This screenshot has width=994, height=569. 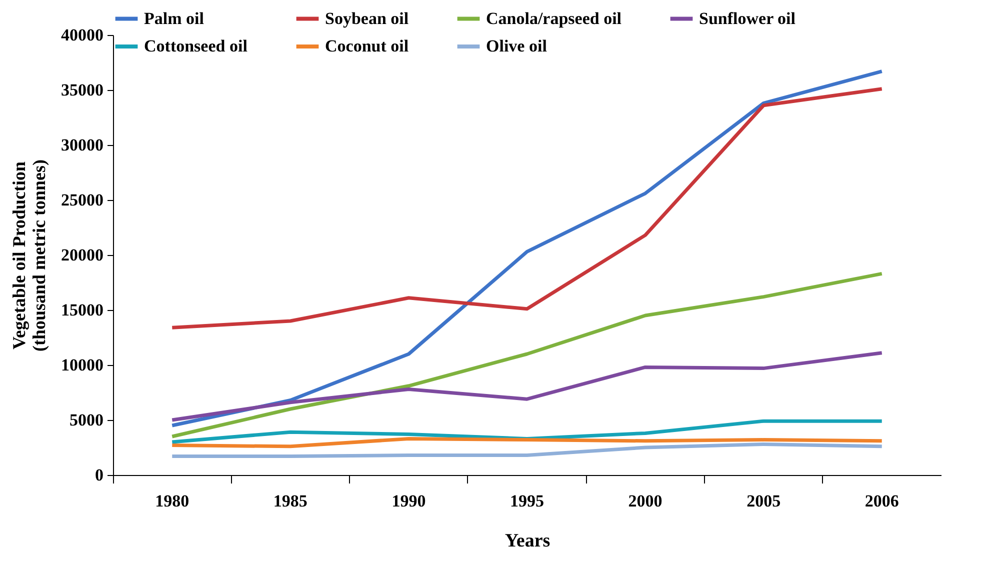 What do you see at coordinates (82, 145) in the screenshot?
I see `y-tick-label: 30000` at bounding box center [82, 145].